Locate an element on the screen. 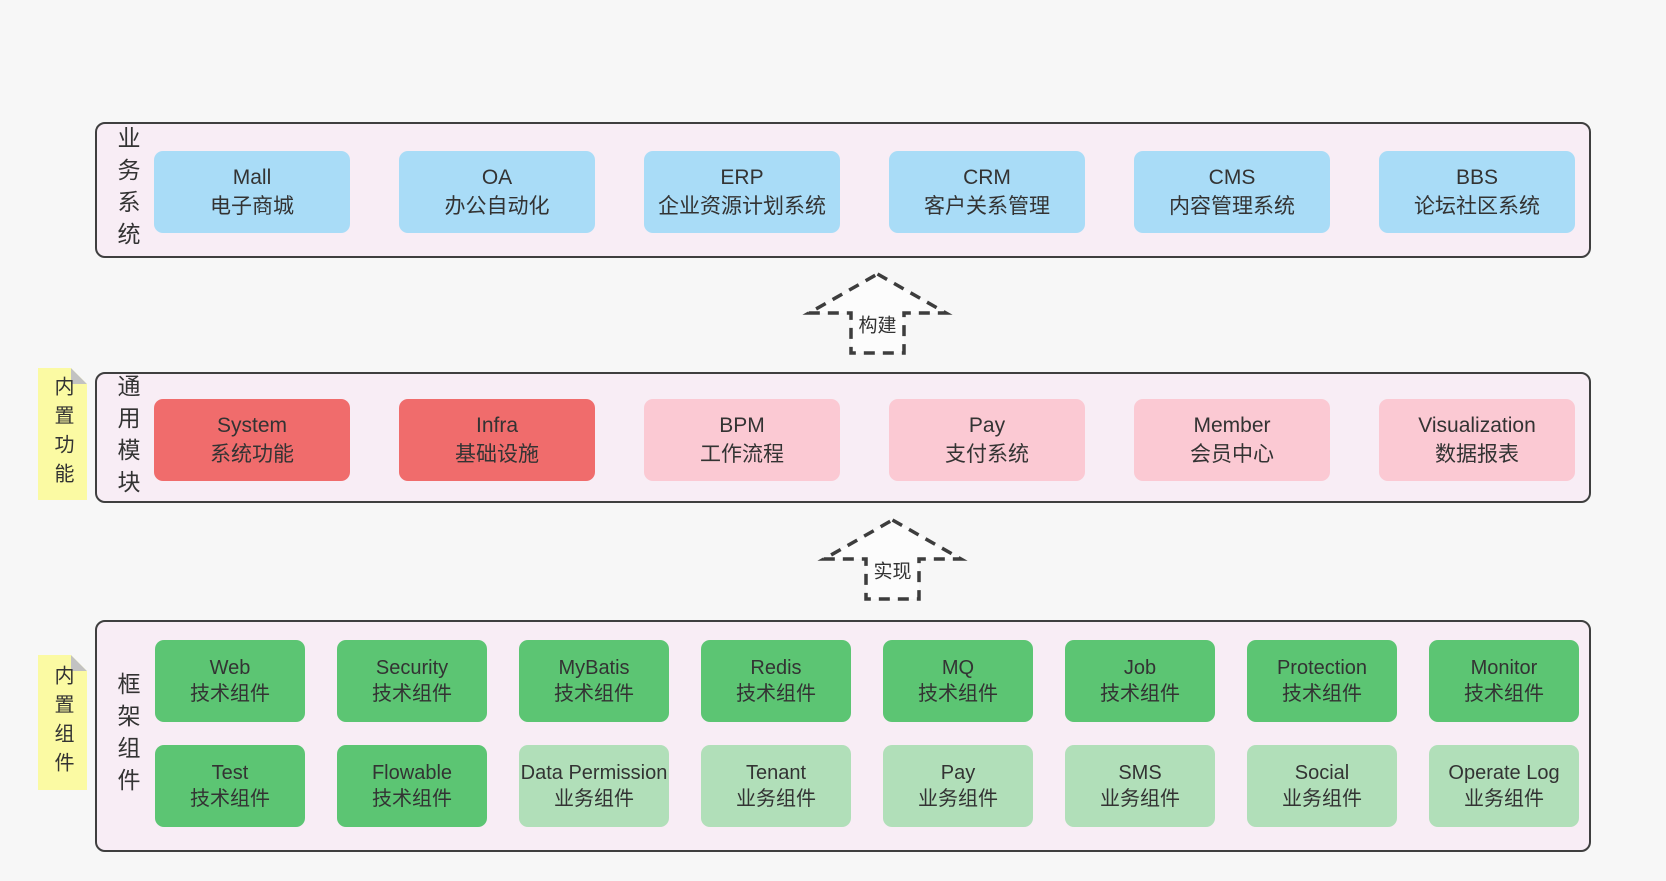 This screenshot has width=1666, height=881. box-cms: CMS 内容管理系统 is located at coordinates (1232, 192).